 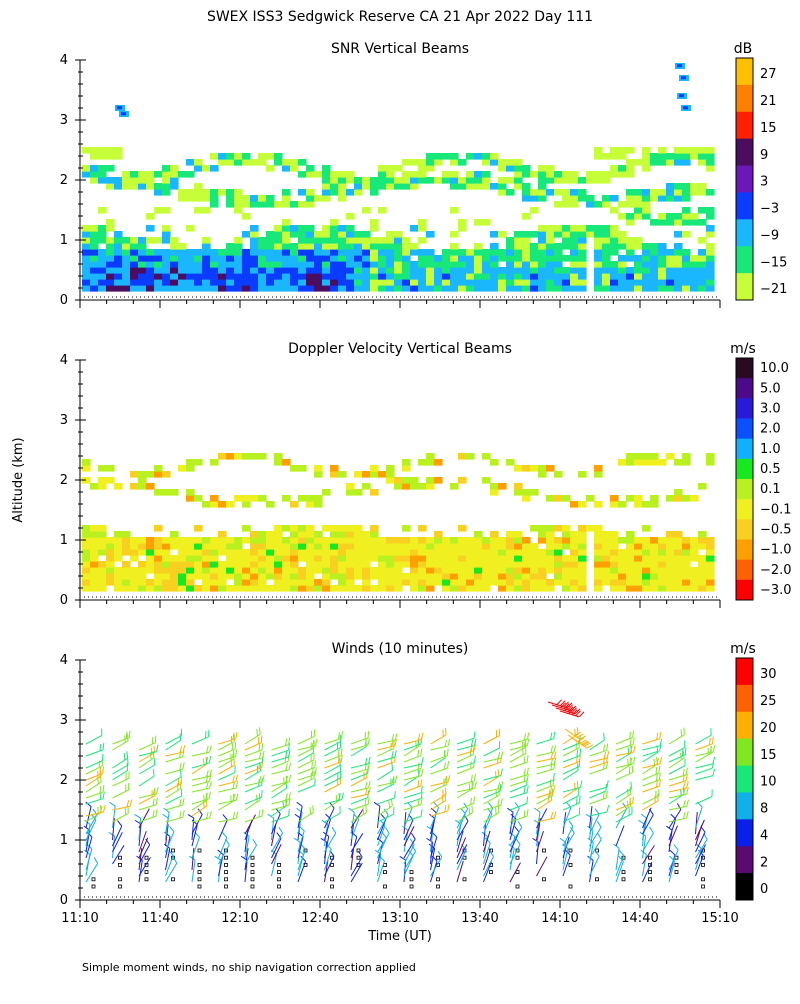 I want to click on x-tick-label: 15:10, so click(x=719, y=918).